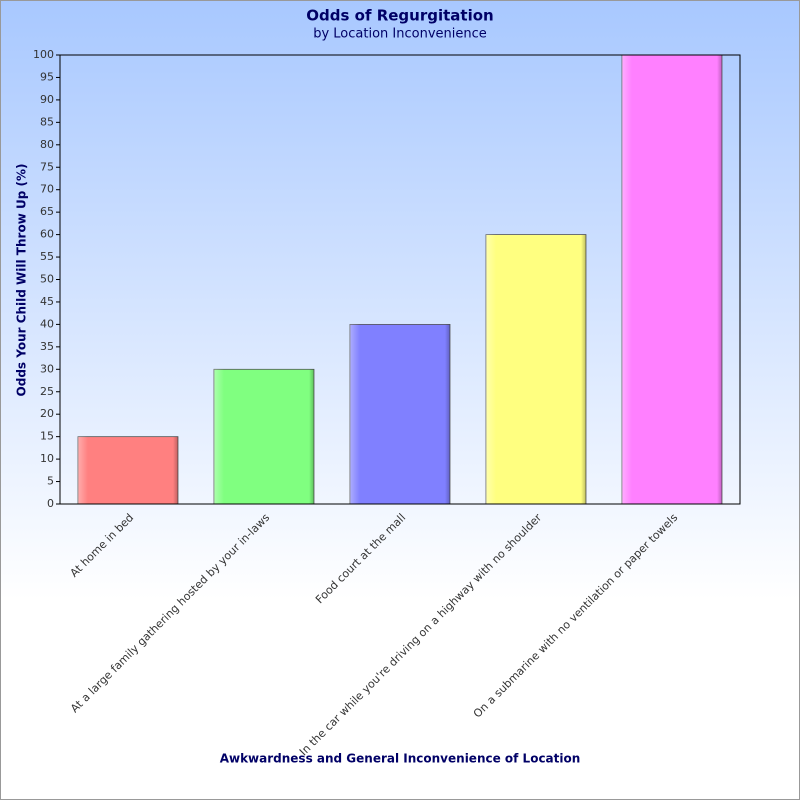 Image resolution: width=800 pixels, height=800 pixels. I want to click on y-tick-label: 70, so click(47, 189).